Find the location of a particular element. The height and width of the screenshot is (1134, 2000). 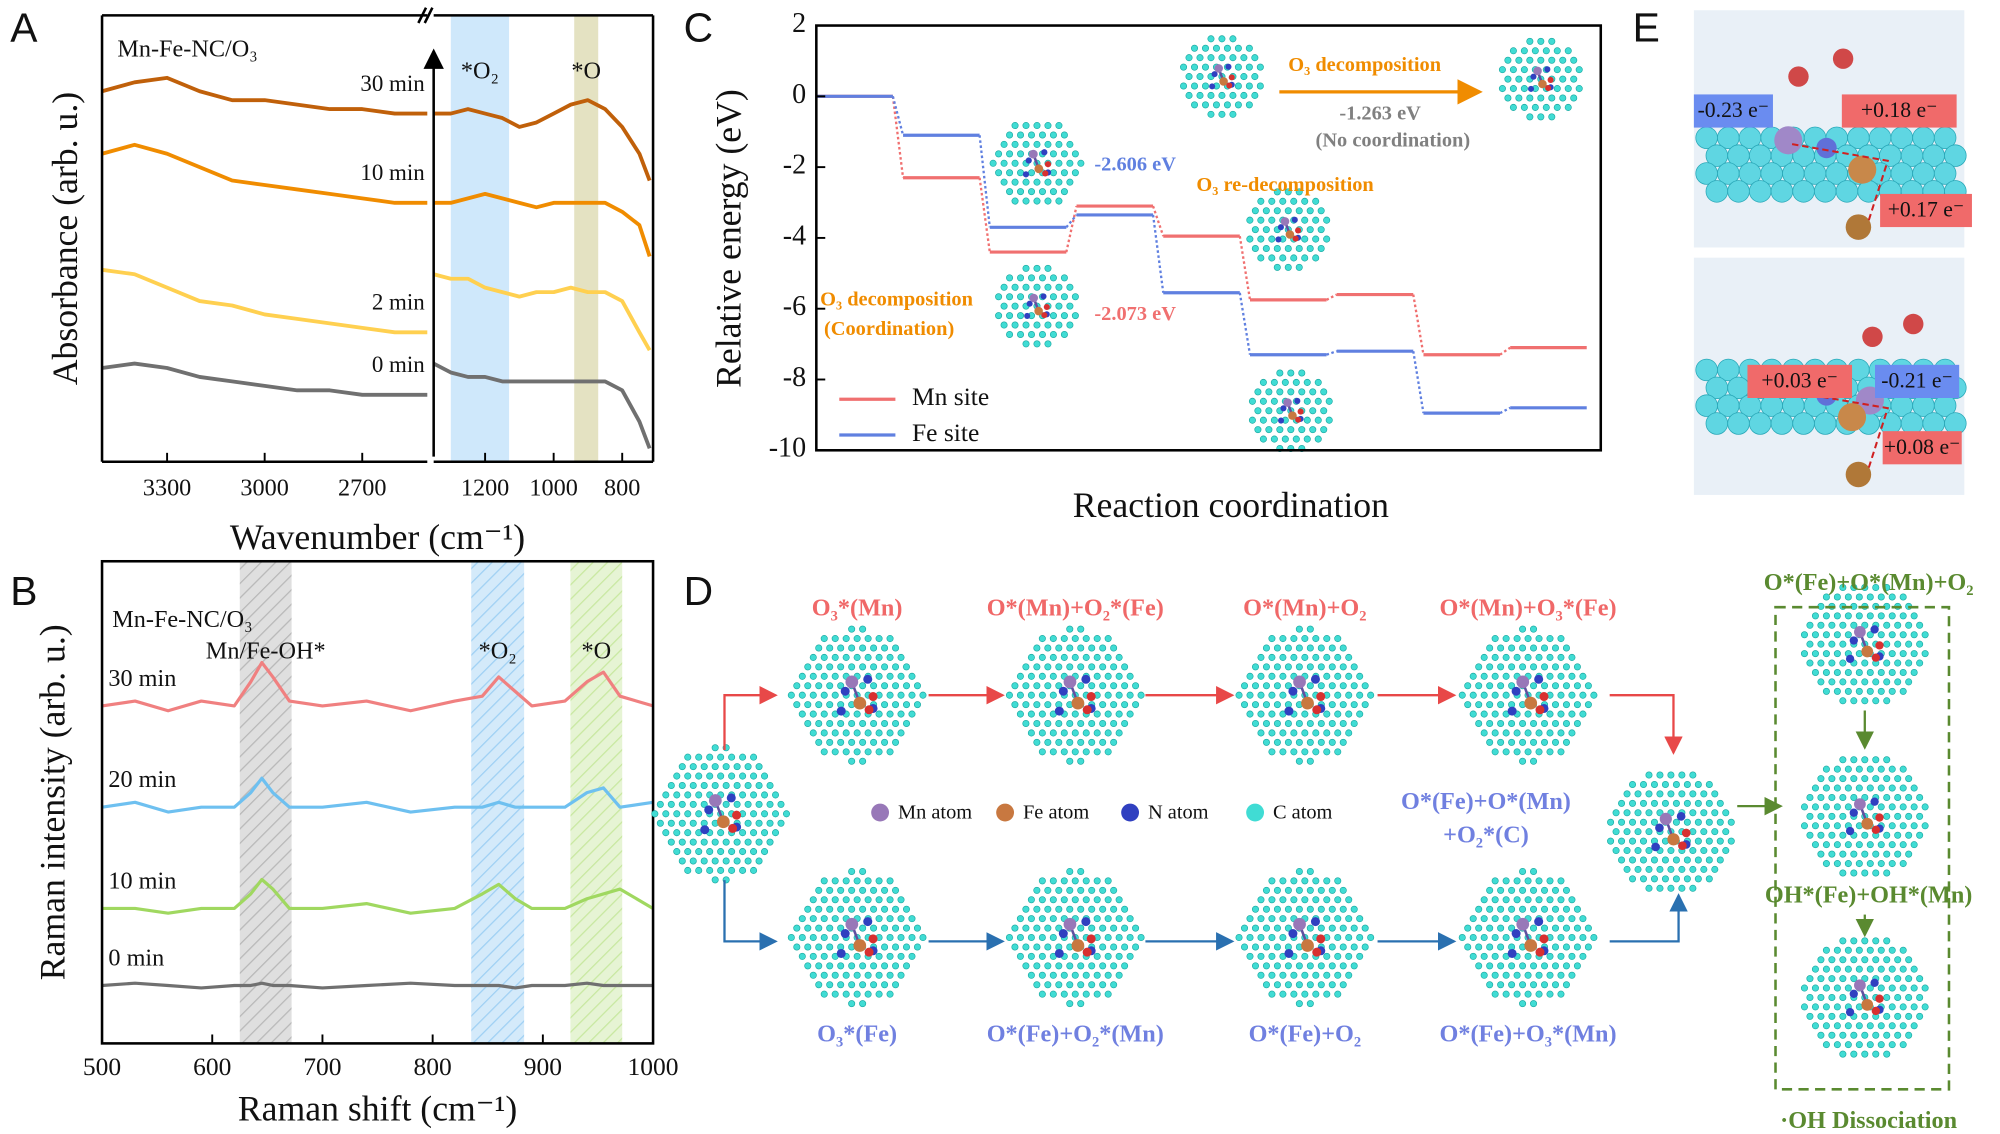

fe-atom is located at coordinates (1223, 81).